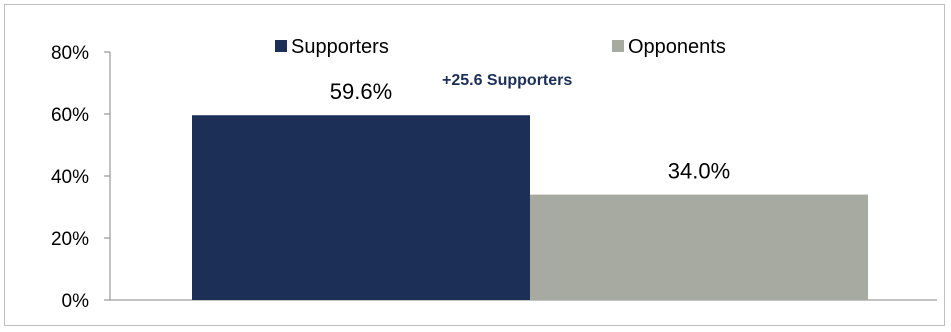  What do you see at coordinates (500, 47) in the screenshot?
I see `legend: Supporters Opponents` at bounding box center [500, 47].